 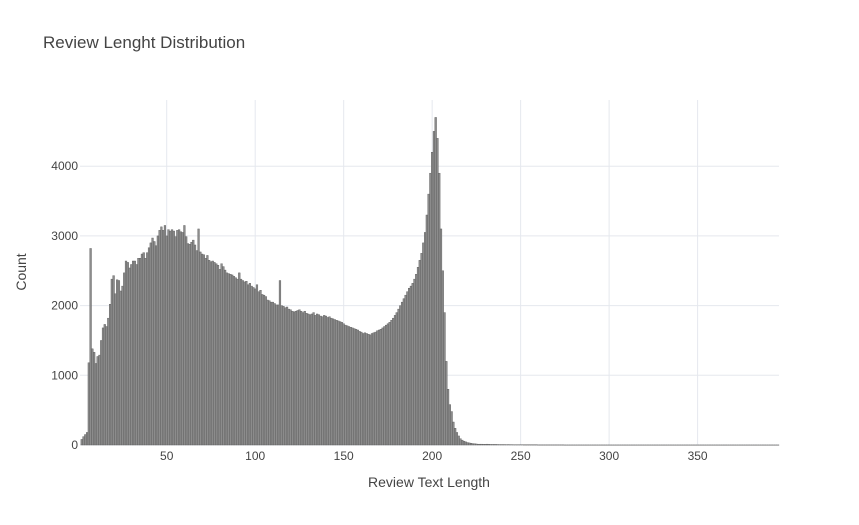 What do you see at coordinates (21, 271) in the screenshot?
I see `y-axis-title: Count` at bounding box center [21, 271].